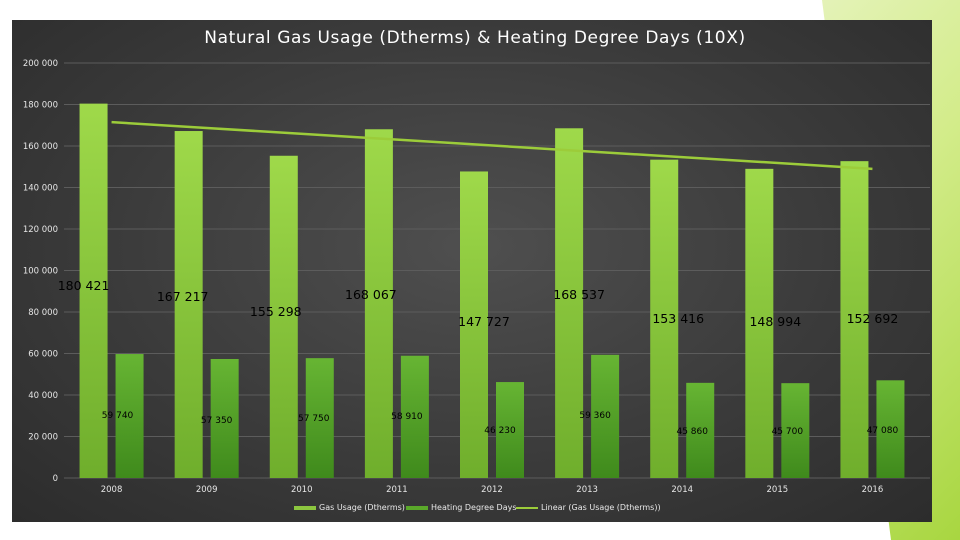 The width and height of the screenshot is (960, 540). I want to click on x-tick-label: 2011, so click(397, 490).